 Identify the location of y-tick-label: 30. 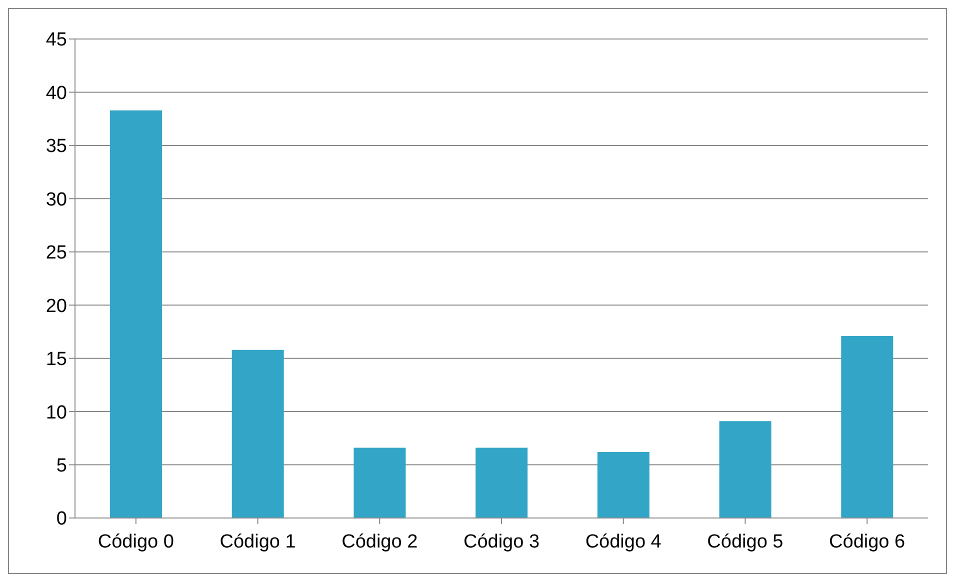
(56, 199).